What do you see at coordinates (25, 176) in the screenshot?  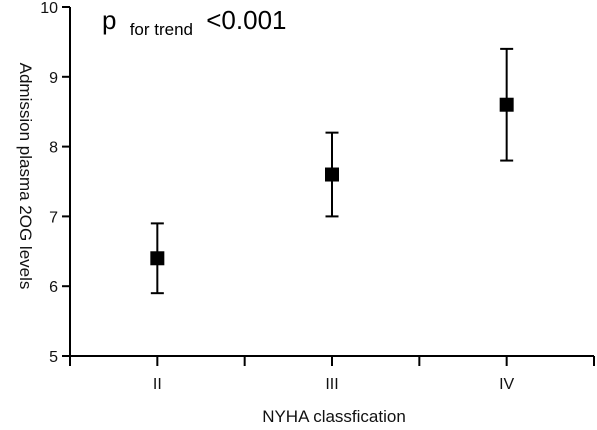 I see `y-axis-title: Admission plasma 2OG levels` at bounding box center [25, 176].